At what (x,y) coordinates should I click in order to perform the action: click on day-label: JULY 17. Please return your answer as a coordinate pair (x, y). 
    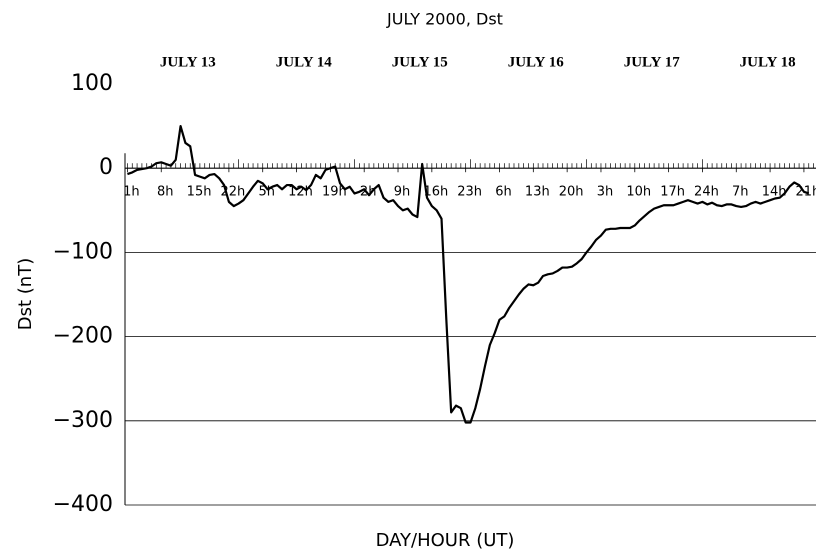
    Looking at the image, I should click on (652, 62).